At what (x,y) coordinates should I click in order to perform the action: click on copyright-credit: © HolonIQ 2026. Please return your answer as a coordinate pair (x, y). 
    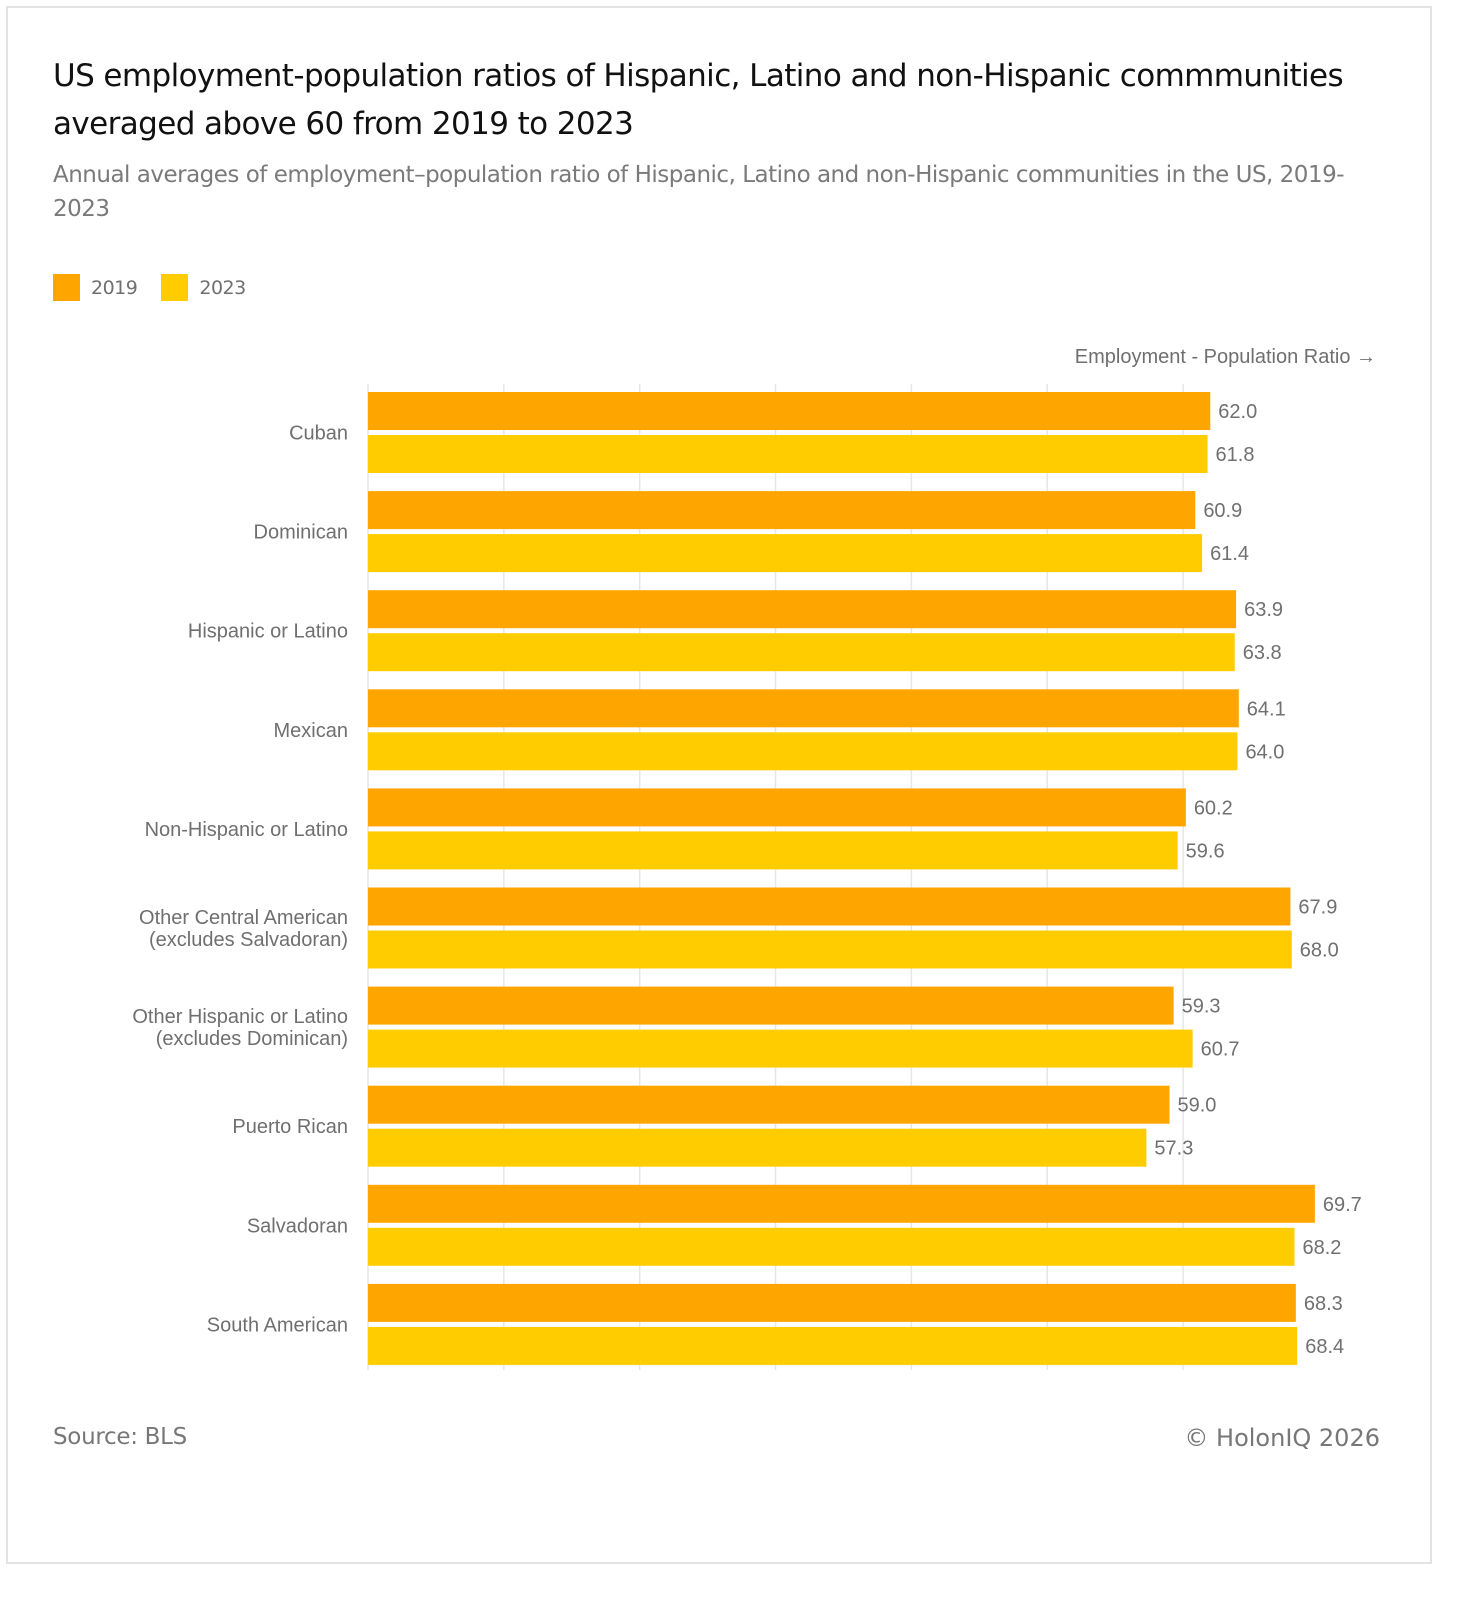
    Looking at the image, I should click on (1282, 1438).